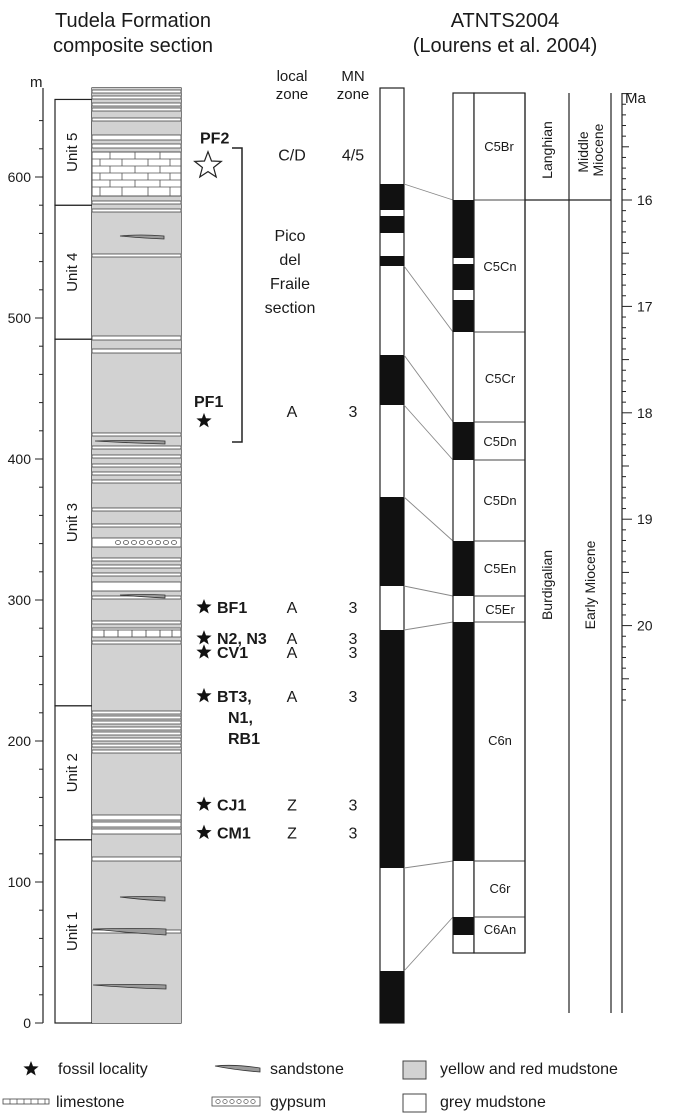  Describe the element at coordinates (352, 76) in the screenshot. I see `mn-zone-header-line1: MN` at that location.